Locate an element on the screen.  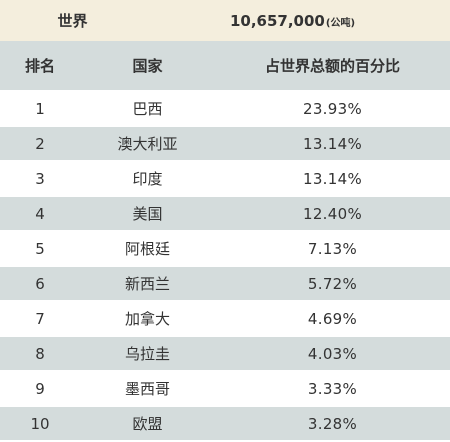
table-row: 4 美国 12.40% is located at coordinates (225, 214).